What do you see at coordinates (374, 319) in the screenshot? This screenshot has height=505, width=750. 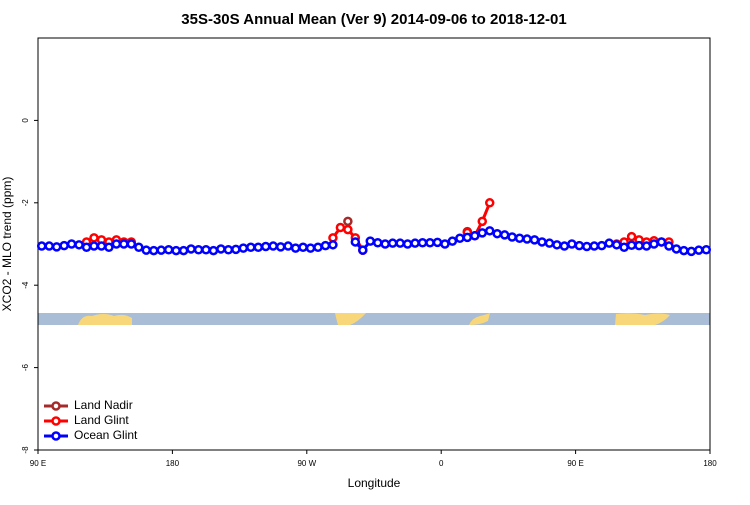 I see `world-map-strip` at bounding box center [374, 319].